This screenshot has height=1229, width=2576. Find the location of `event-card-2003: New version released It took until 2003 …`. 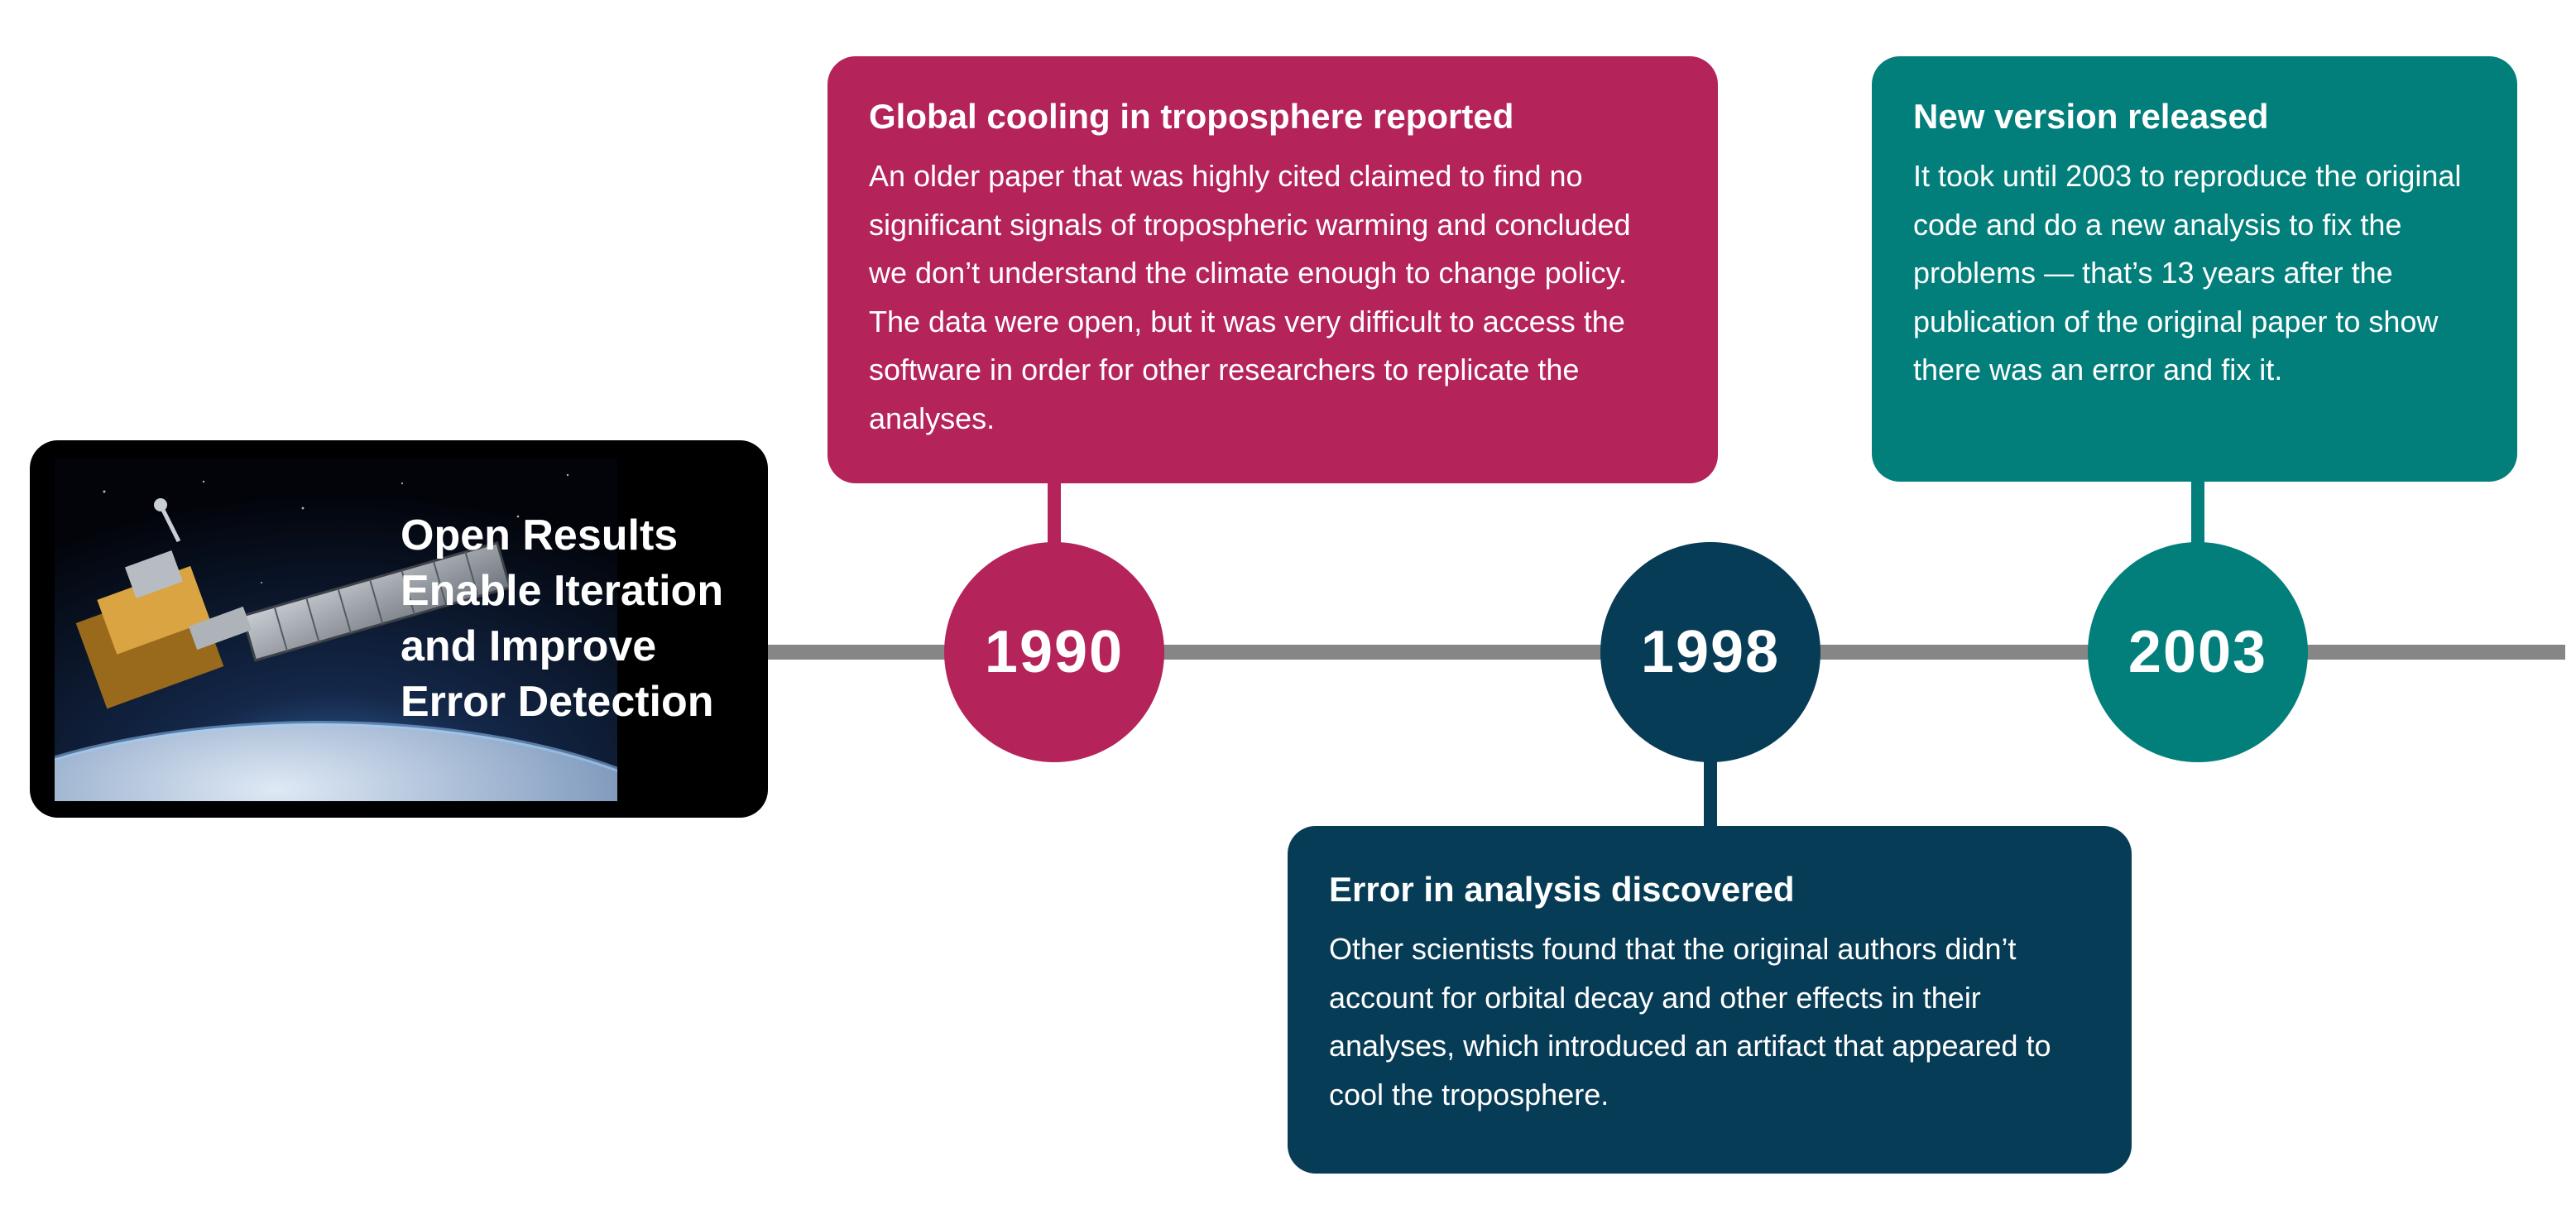

event-card-2003: New version released It took until 2003 … is located at coordinates (2194, 269).